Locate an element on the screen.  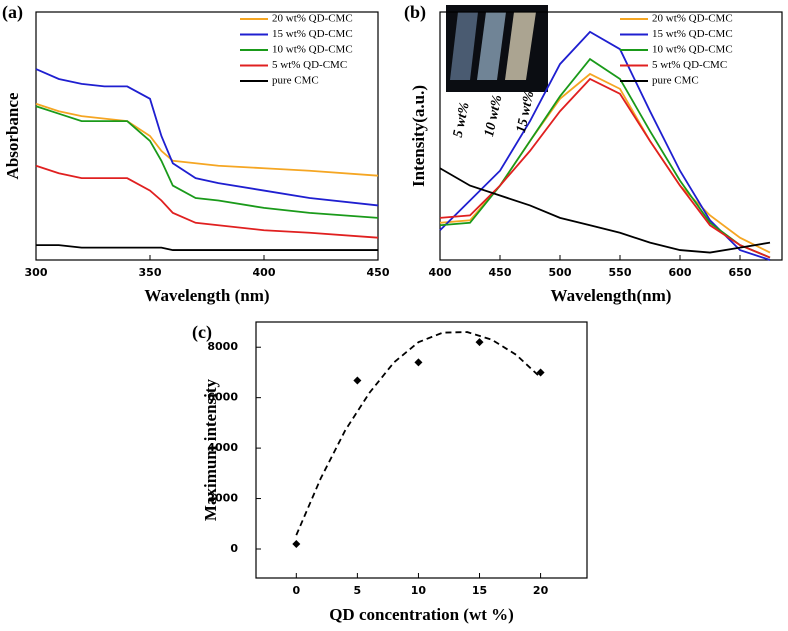
y-tick-label: 2000 is located at coordinates (222, 498).